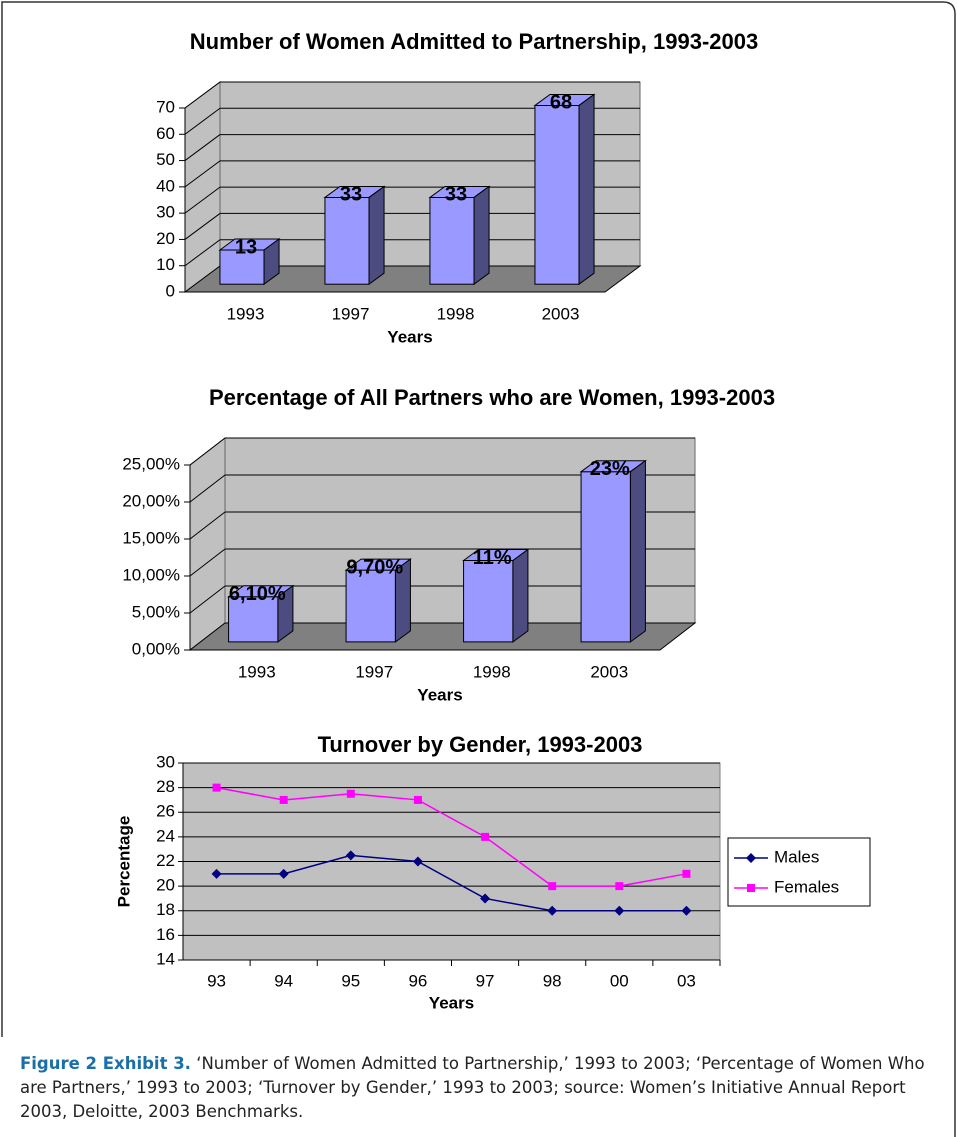  I want to click on y-axis-label: Percentage, so click(123, 862).